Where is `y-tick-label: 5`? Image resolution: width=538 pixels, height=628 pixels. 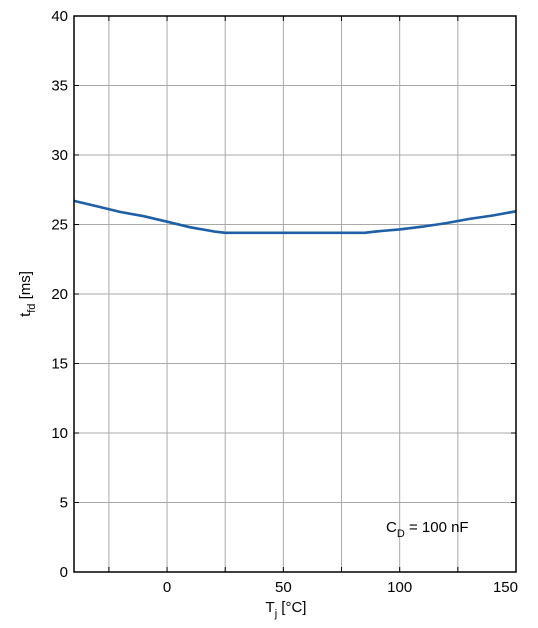 y-tick-label: 5 is located at coordinates (64, 503).